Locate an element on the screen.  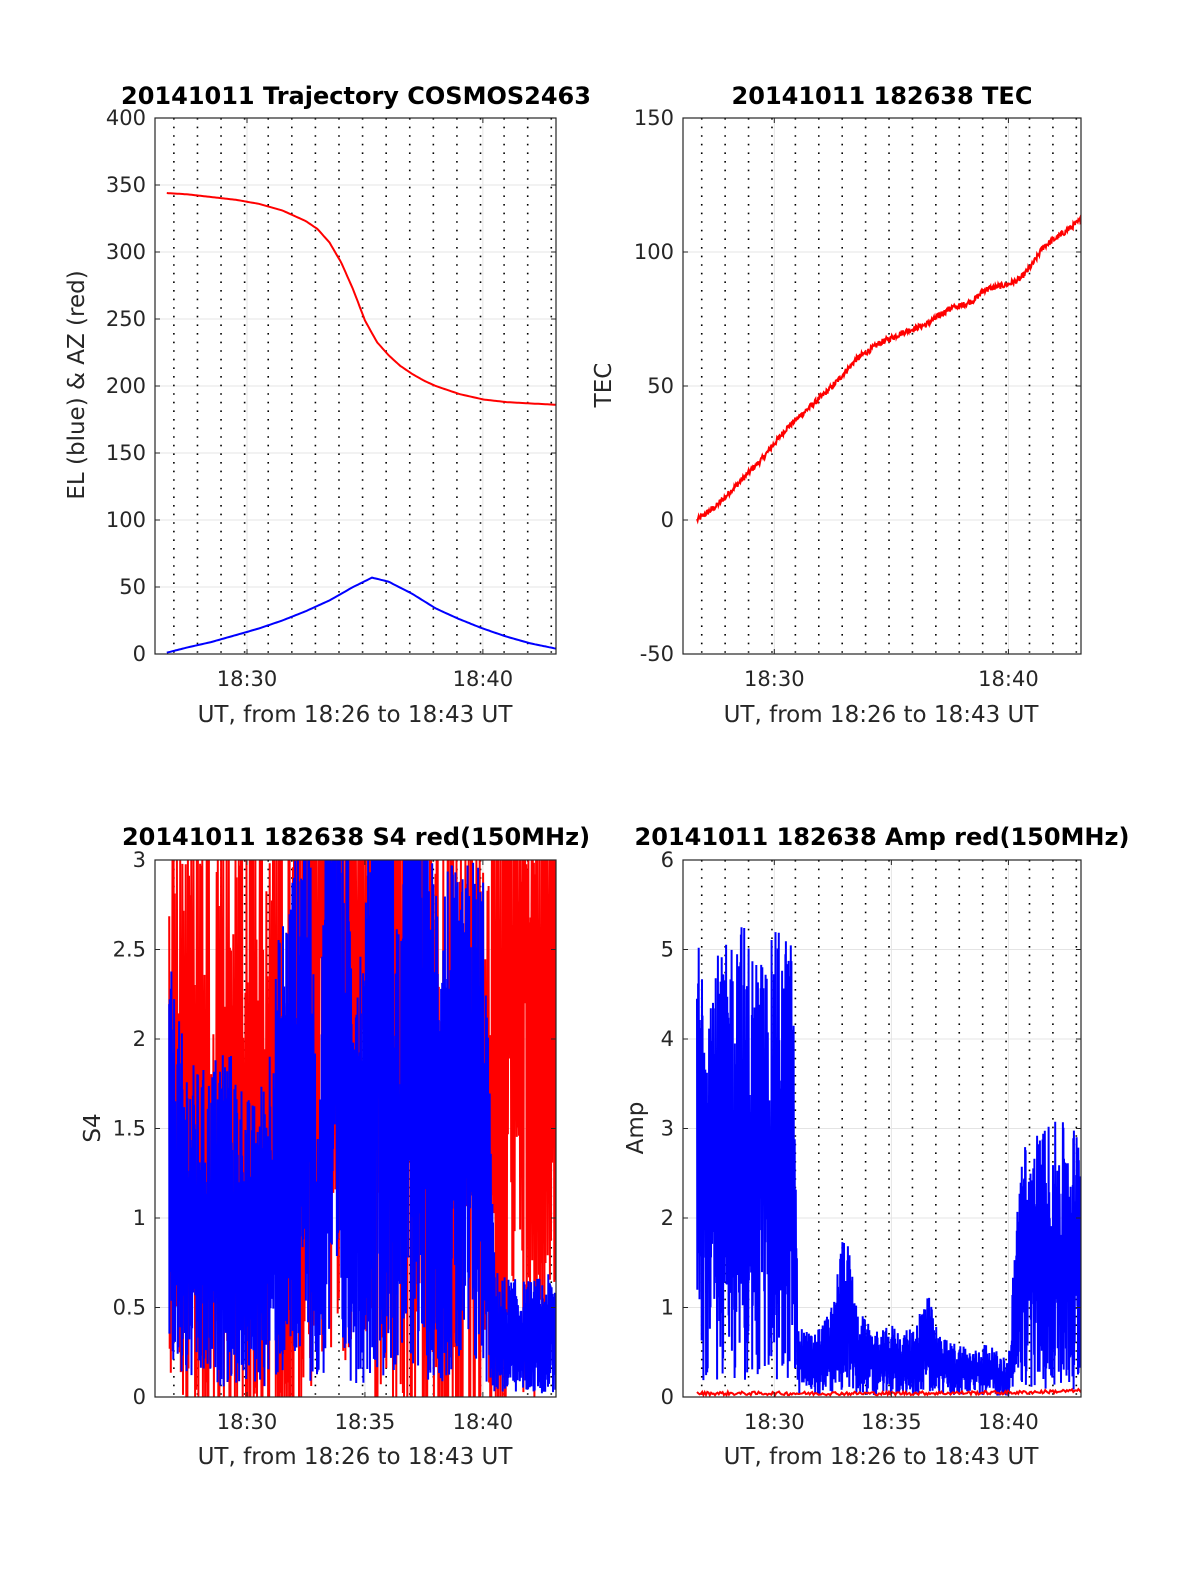
y-axis-label: S4 is located at coordinates (93, 1127).